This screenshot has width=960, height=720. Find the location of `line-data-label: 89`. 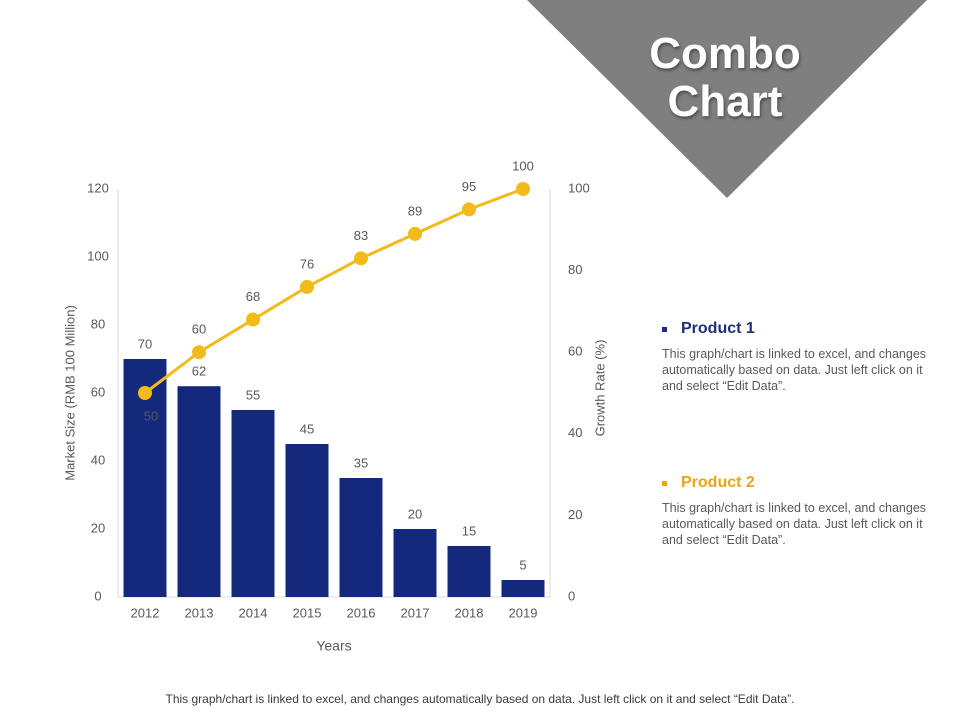

line-data-label: 89 is located at coordinates (415, 210).